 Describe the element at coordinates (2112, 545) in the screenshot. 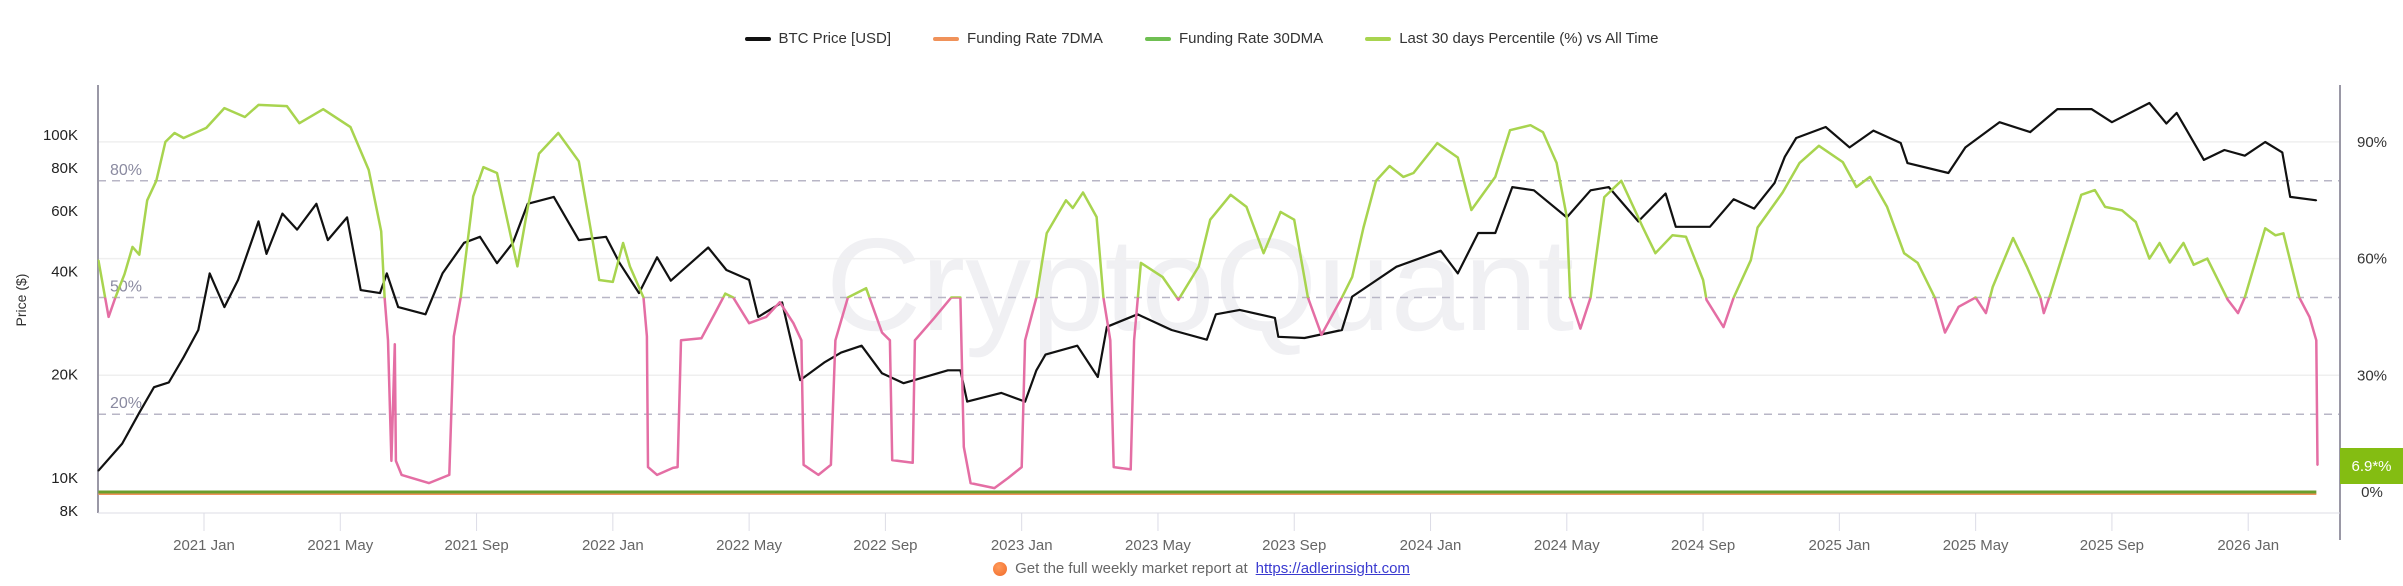

I see `x-axis-tick-label: 2025 Sep` at that location.